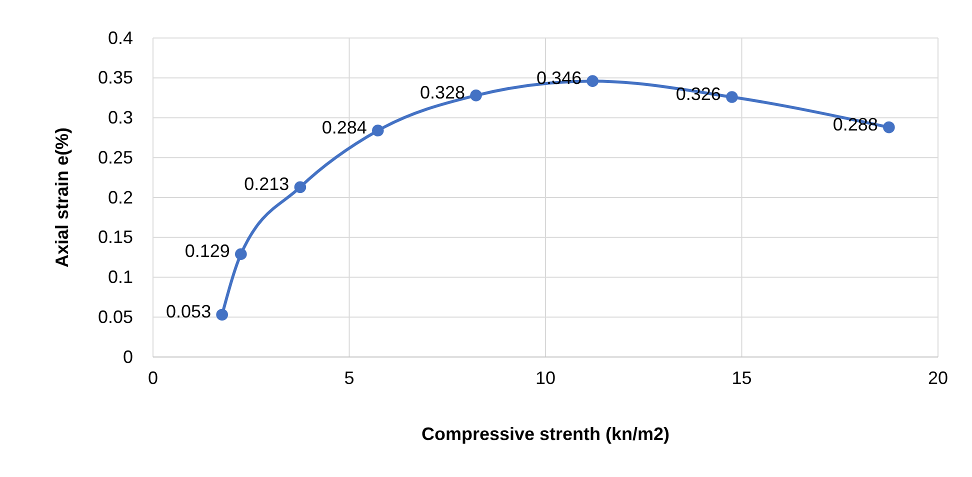 The image size is (972, 477). What do you see at coordinates (349, 378) in the screenshot?
I see `x-tick-label: 5` at bounding box center [349, 378].